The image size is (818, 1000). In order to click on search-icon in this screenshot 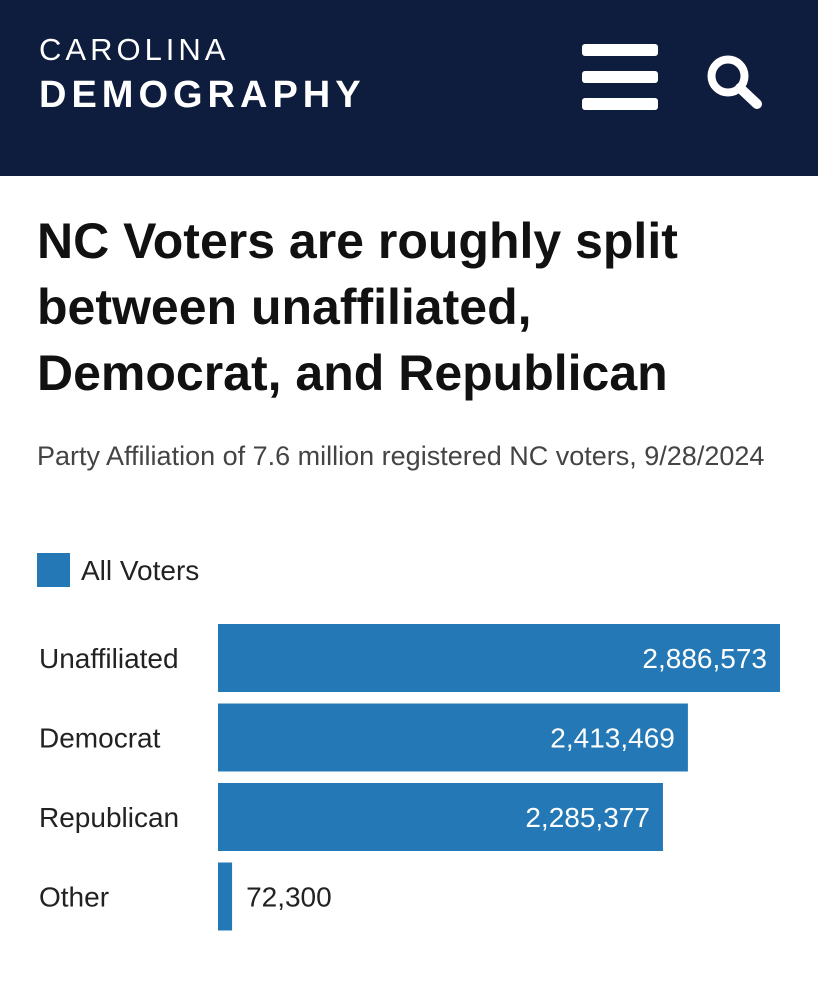, I will do `click(733, 81)`.